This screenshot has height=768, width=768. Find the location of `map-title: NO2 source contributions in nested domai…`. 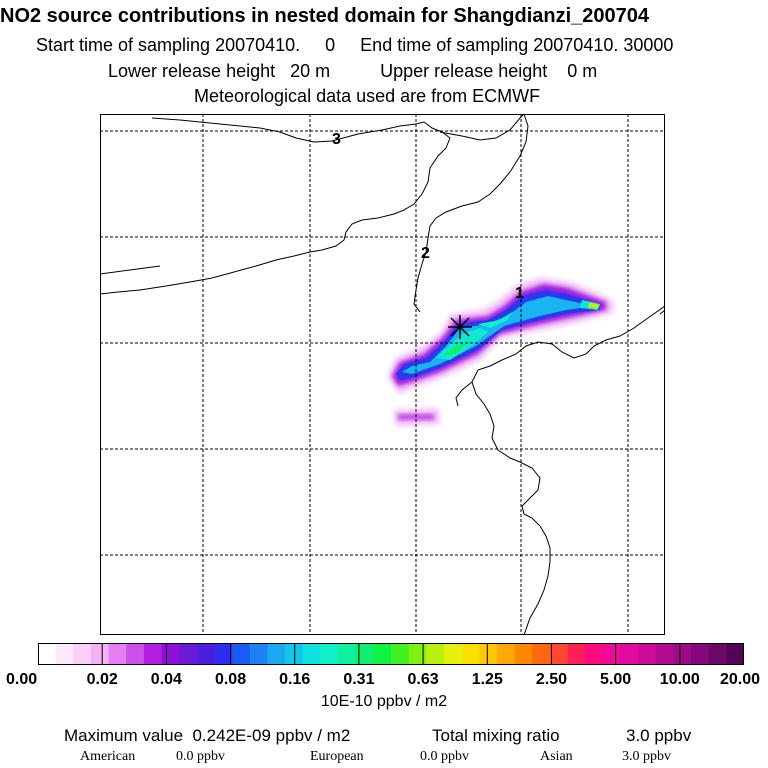

map-title: NO2 source contributions in nested domai… is located at coordinates (325, 16).